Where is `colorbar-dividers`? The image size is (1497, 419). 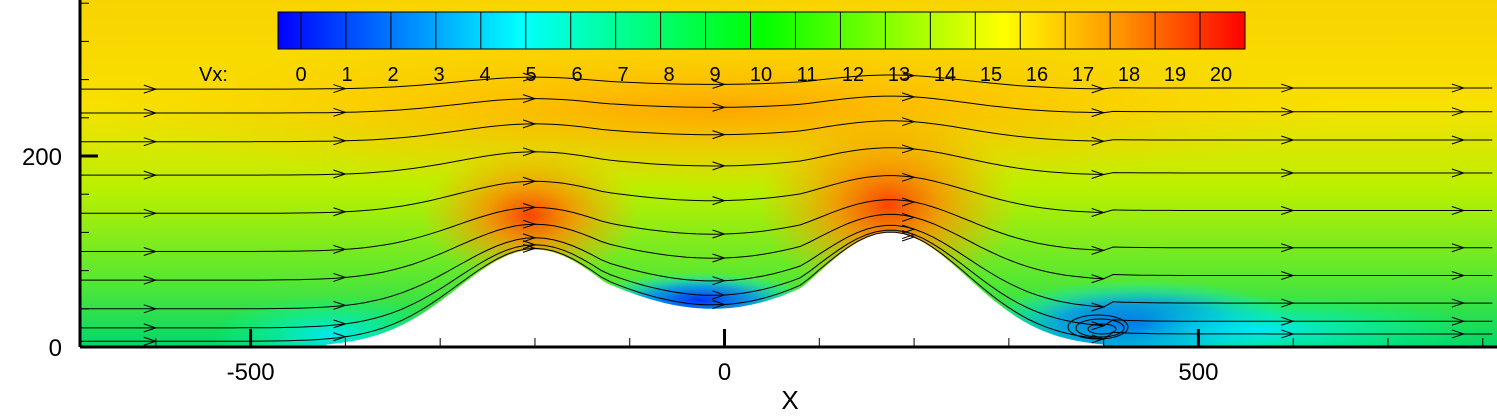
colorbar-dividers is located at coordinates (750, 30).